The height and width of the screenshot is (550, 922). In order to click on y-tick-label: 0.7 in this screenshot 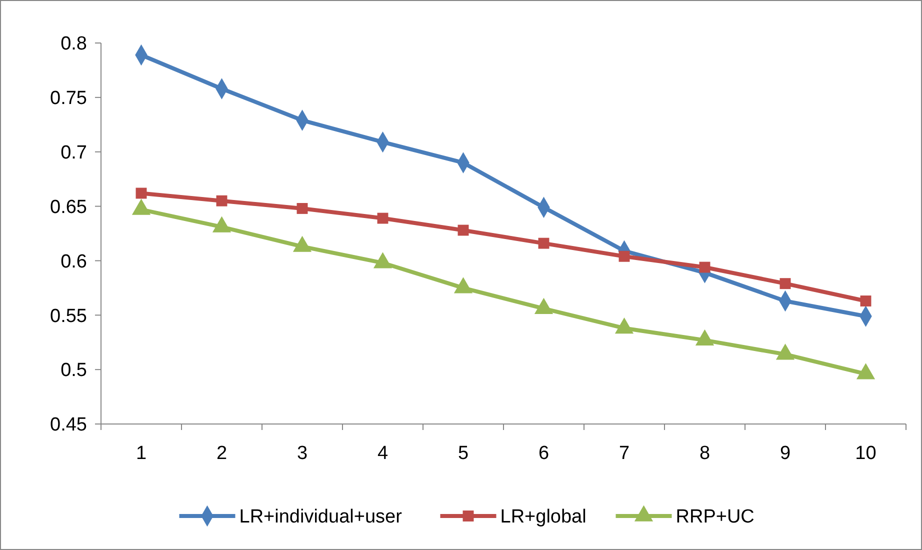, I will do `click(73, 153)`.